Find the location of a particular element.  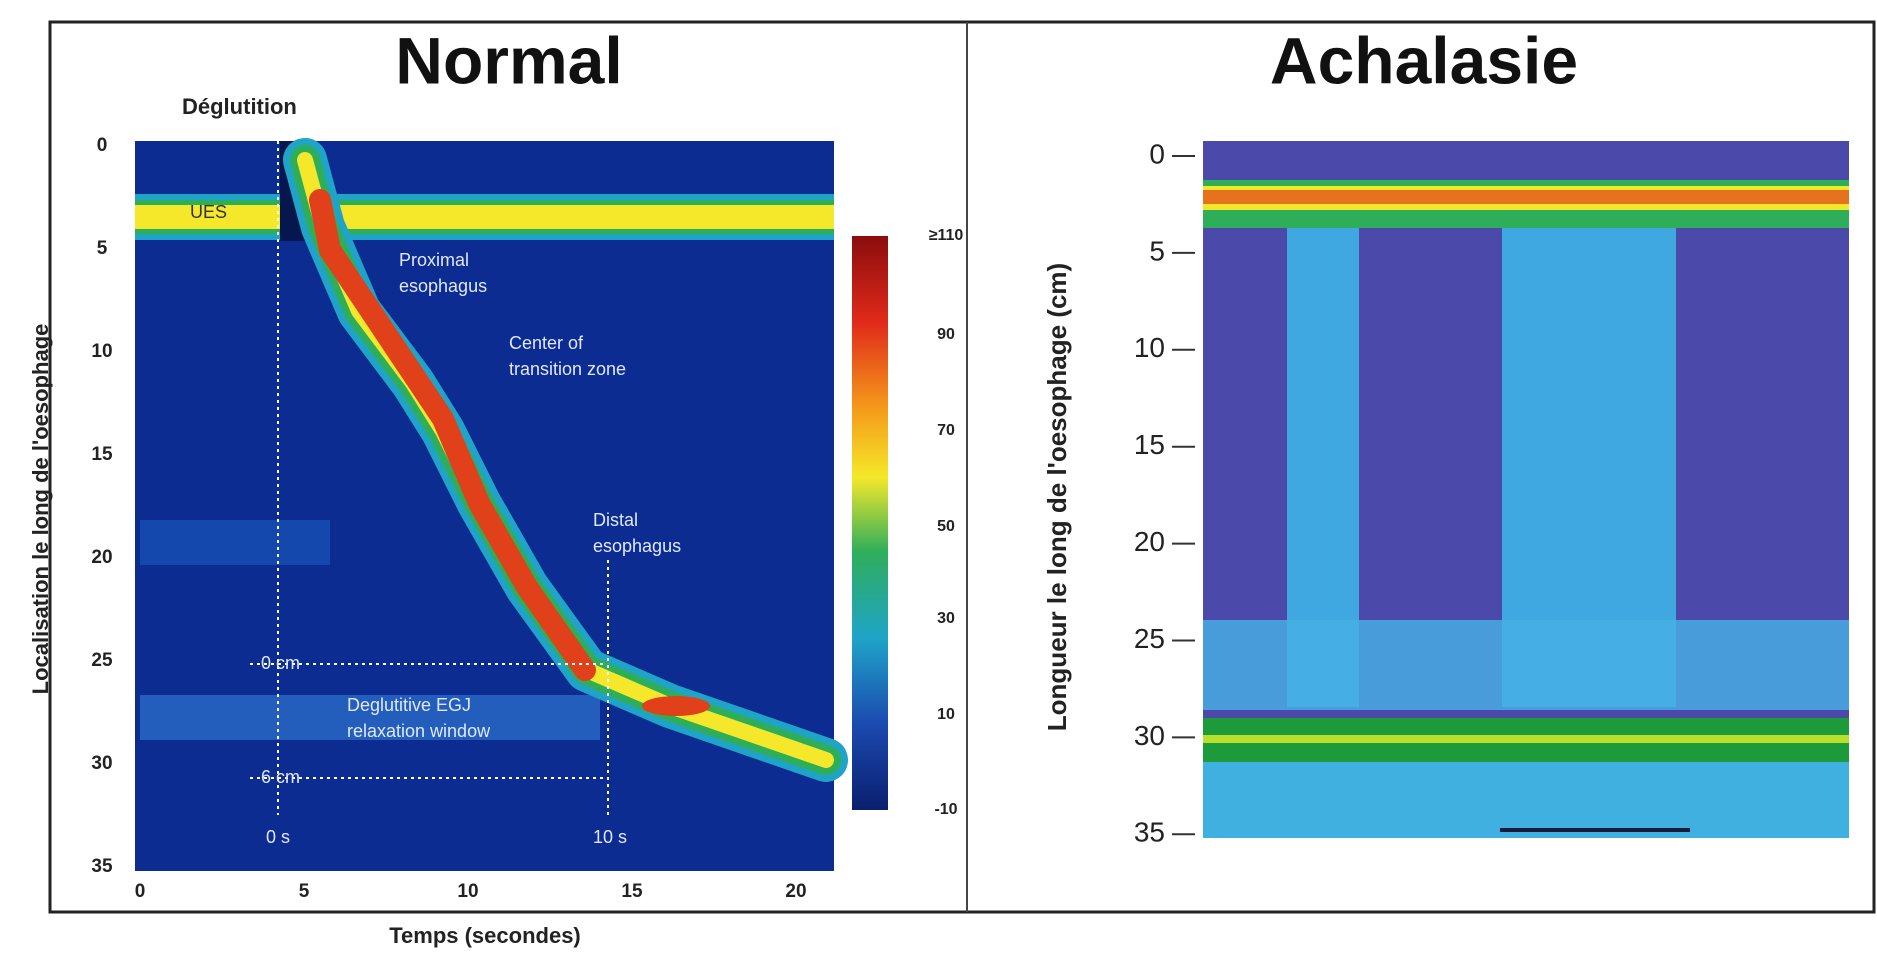

colorbar-label: 90 is located at coordinates (946, 334).